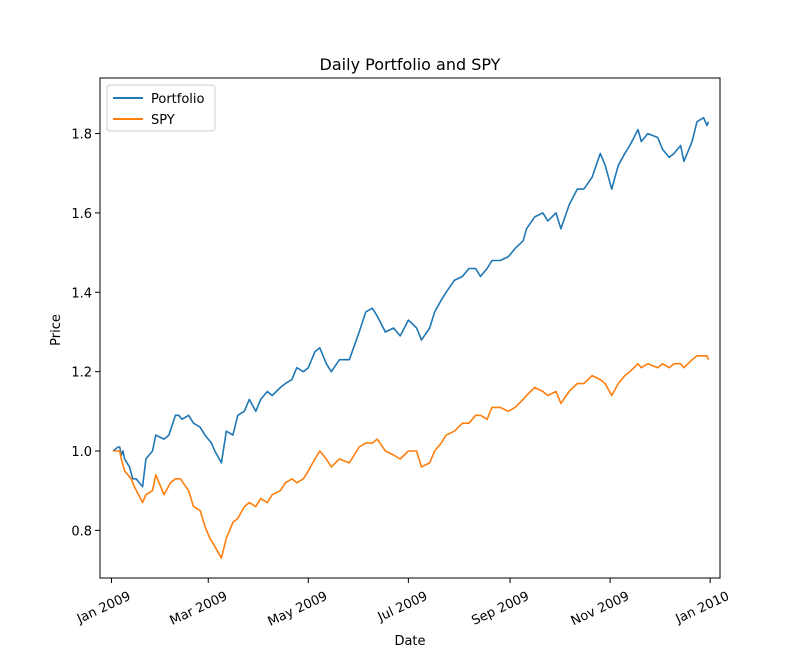  Describe the element at coordinates (409, 641) in the screenshot. I see `x-axis-title: Date` at that location.